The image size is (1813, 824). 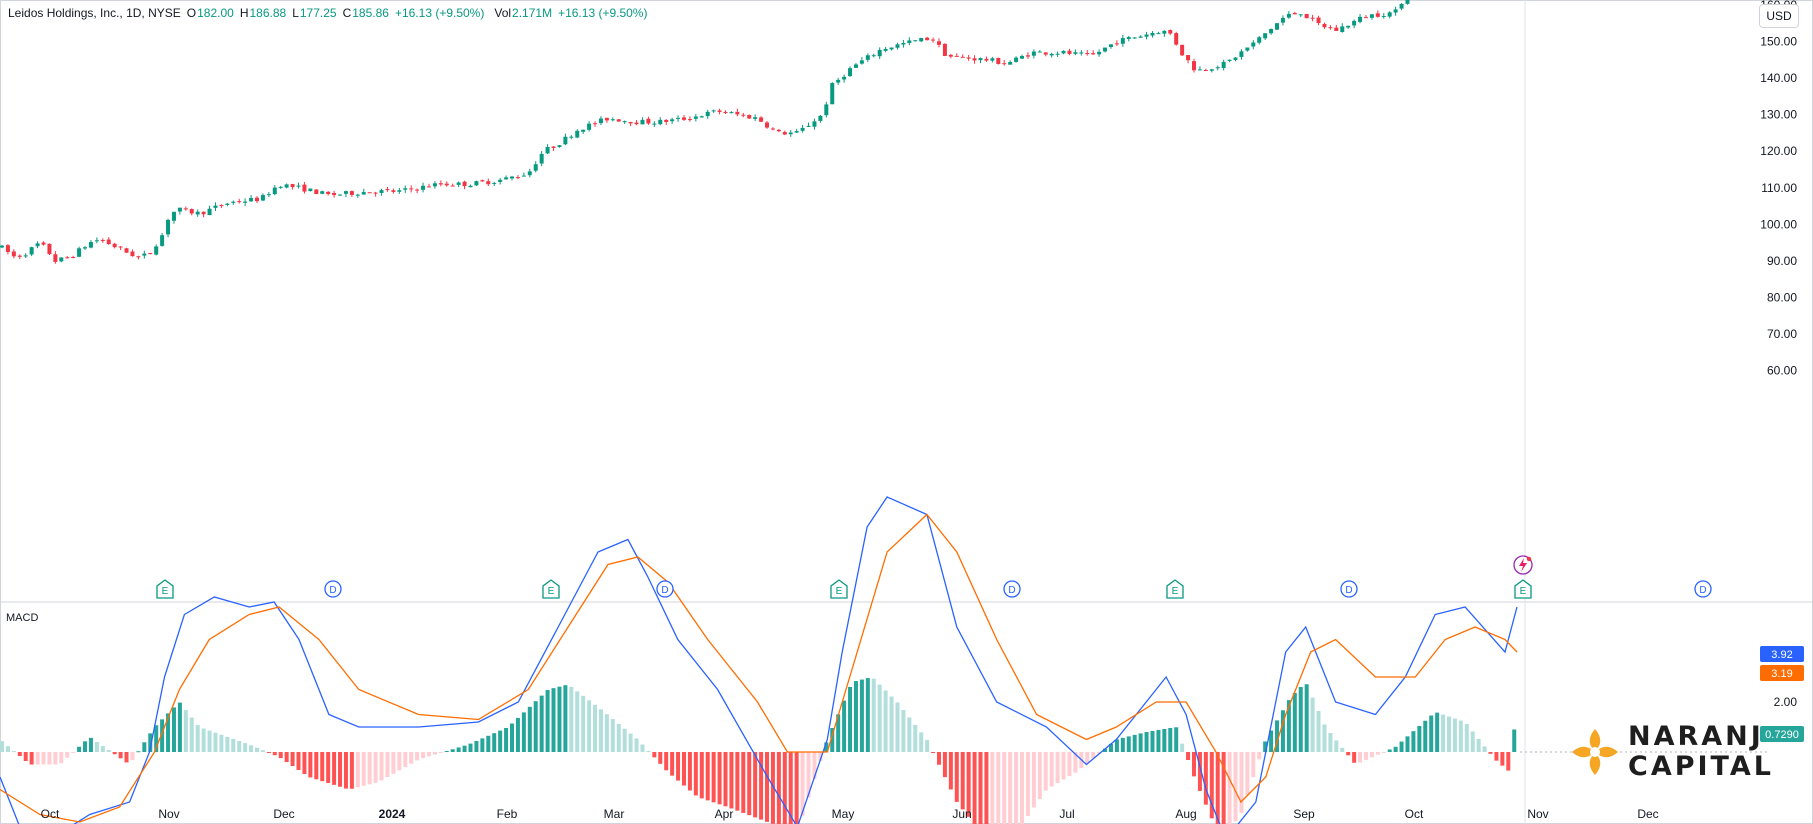 I want to click on volume-label: Vol, so click(x=503, y=13).